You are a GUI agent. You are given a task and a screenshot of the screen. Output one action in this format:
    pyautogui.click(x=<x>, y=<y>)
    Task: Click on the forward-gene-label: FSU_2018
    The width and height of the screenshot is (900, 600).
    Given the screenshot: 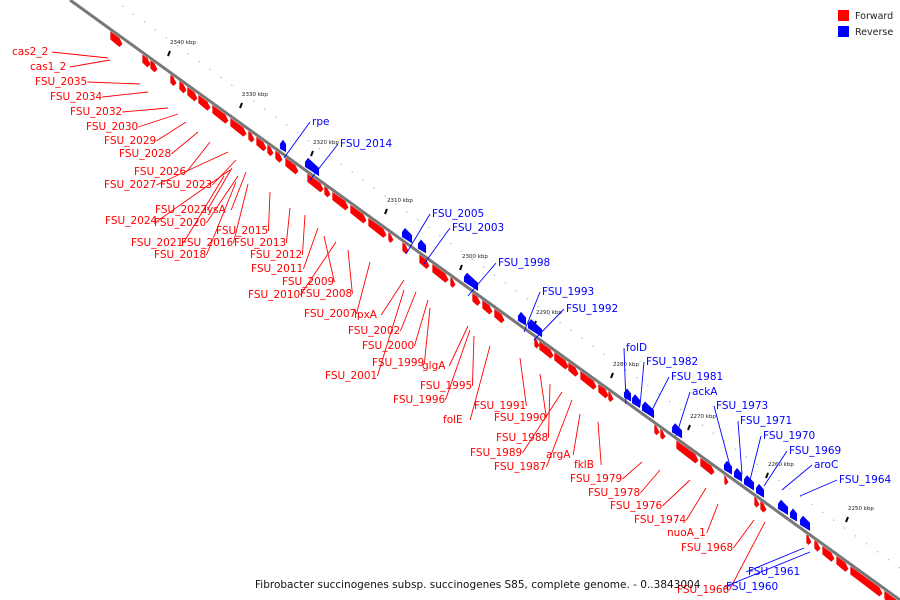 What is the action you would take?
    pyautogui.click(x=180, y=255)
    